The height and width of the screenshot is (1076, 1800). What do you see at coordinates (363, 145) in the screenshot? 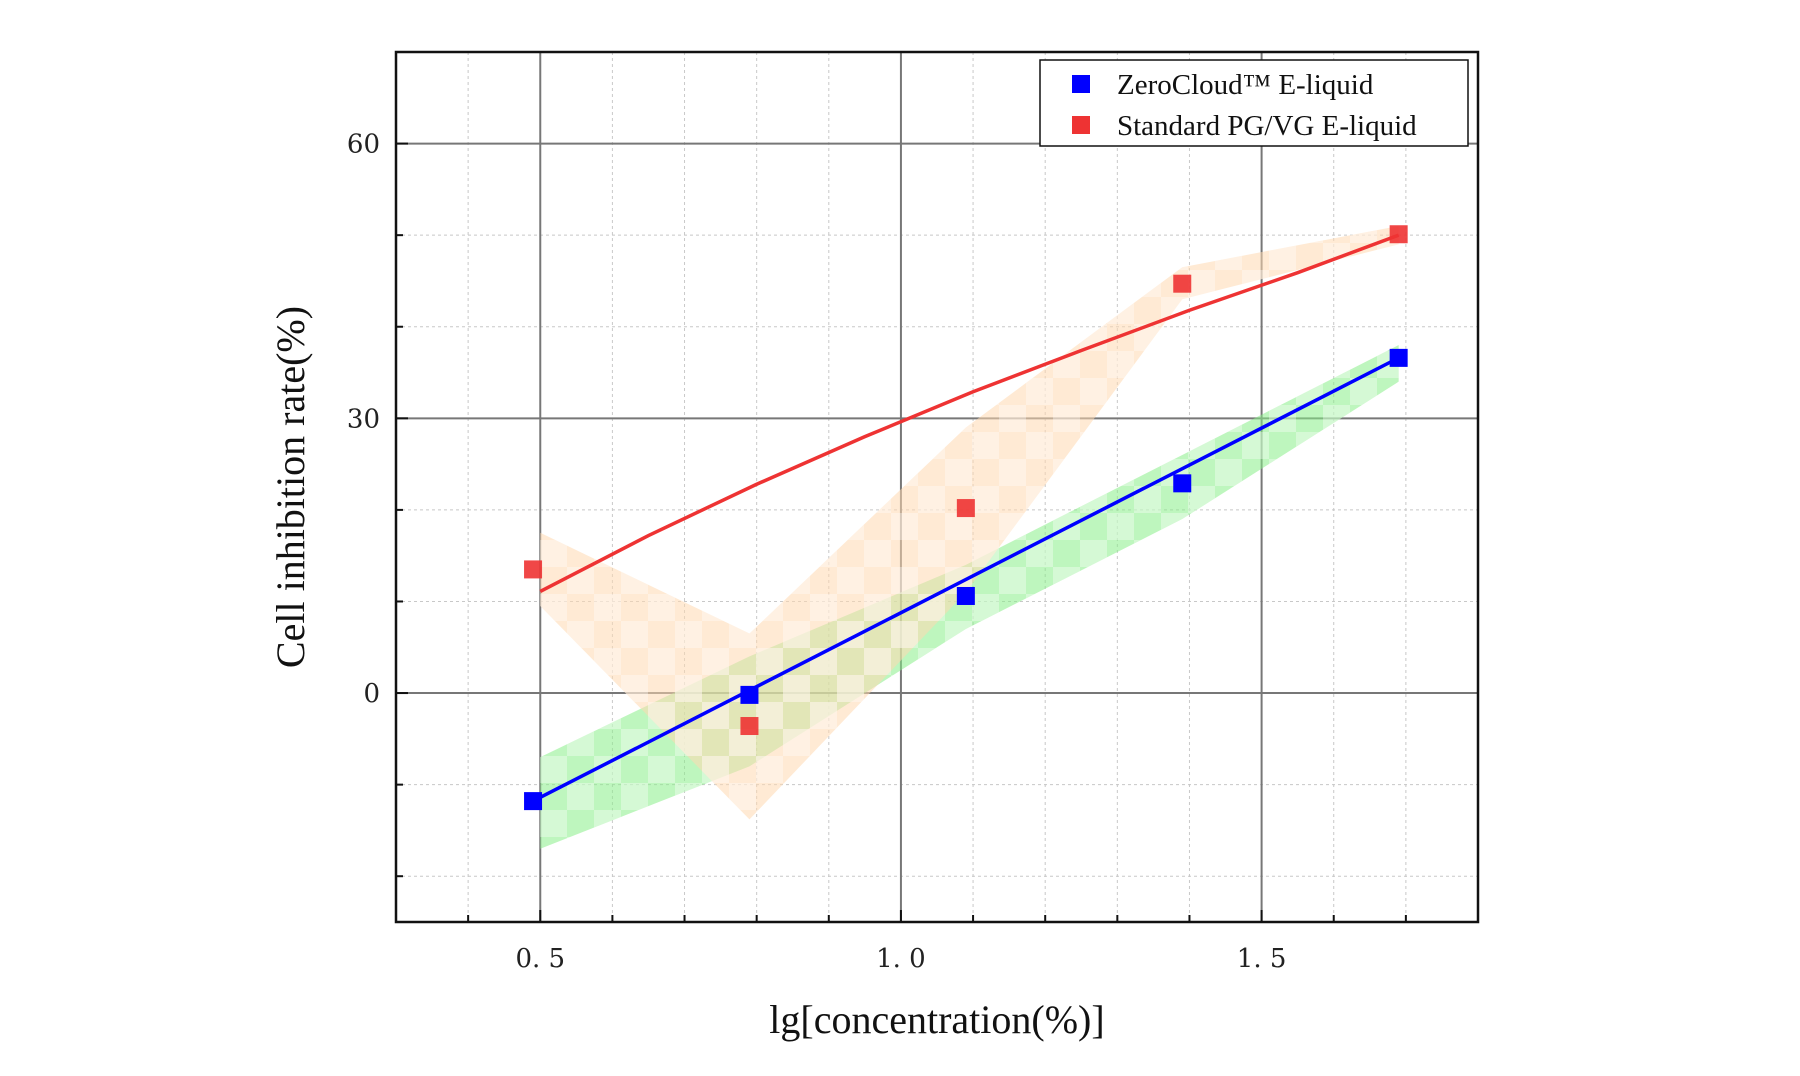
I see `y-tick-label: 60` at bounding box center [363, 145].